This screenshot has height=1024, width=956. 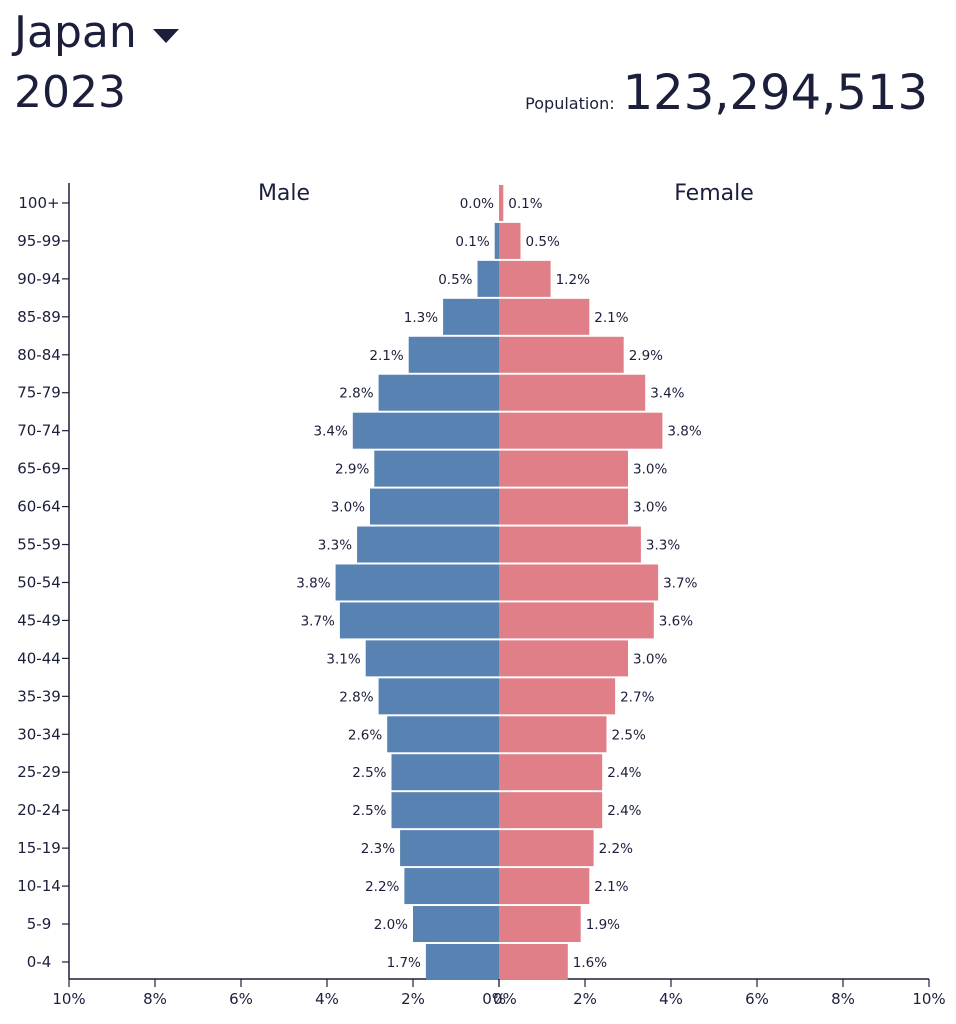 I want to click on age-group-label: 40-44, so click(x=39, y=658).